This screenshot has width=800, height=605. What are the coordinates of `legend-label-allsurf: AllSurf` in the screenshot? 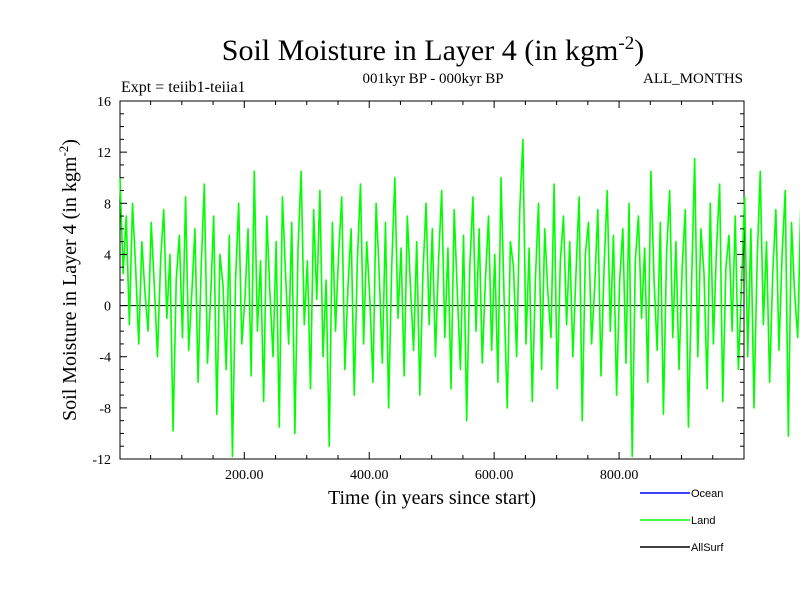 It's located at (707, 548).